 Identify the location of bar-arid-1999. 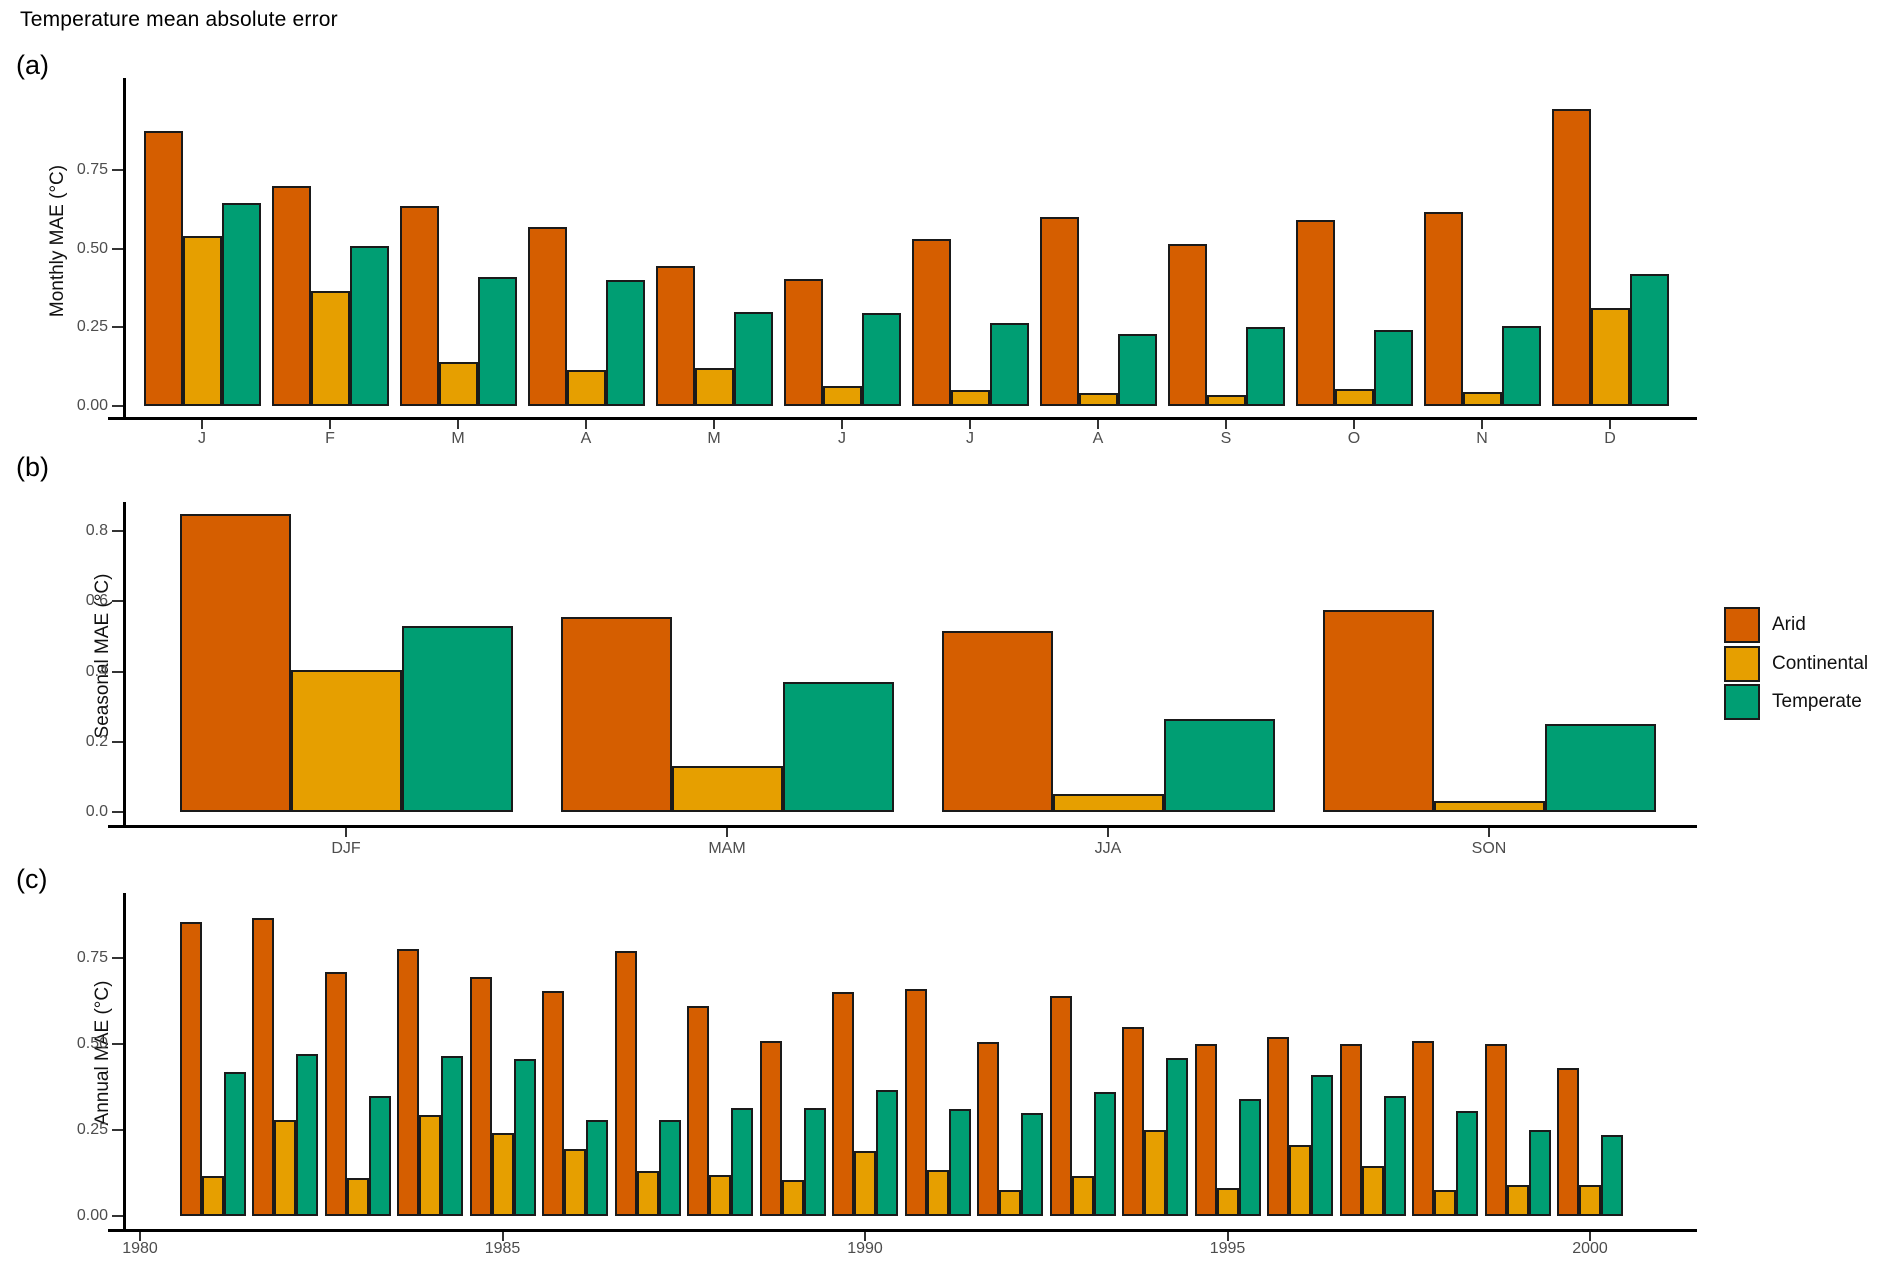
(1495, 1130).